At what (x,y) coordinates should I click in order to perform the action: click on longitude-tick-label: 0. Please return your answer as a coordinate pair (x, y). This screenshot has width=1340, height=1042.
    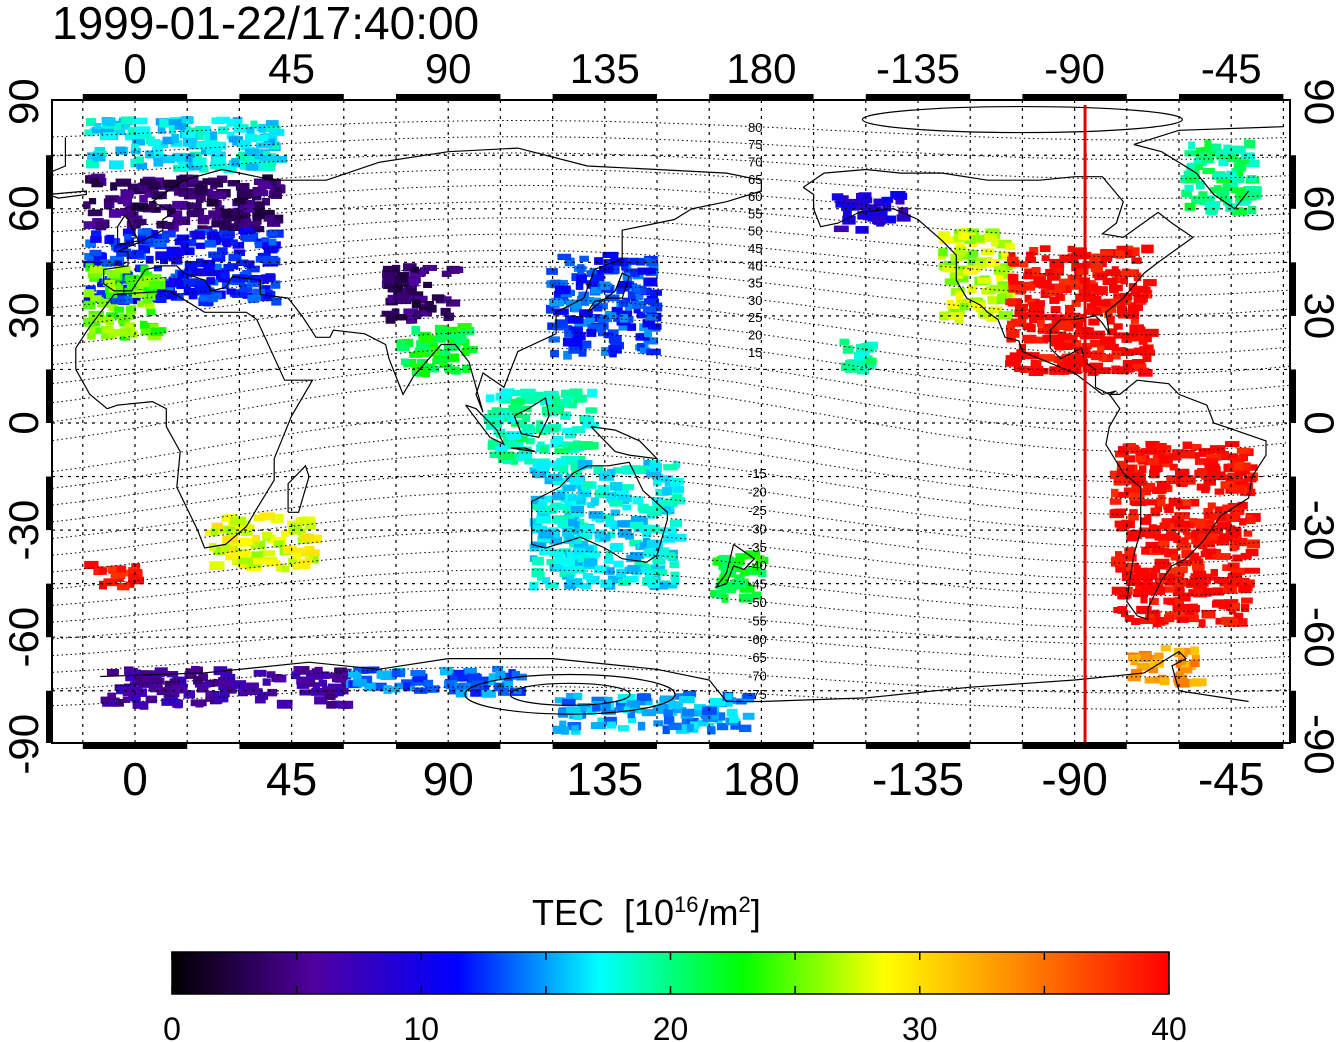
    Looking at the image, I should click on (134, 68).